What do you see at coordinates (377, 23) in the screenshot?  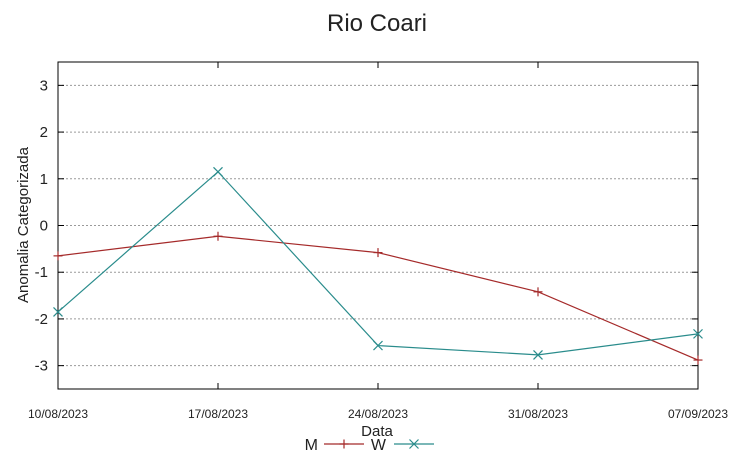 I see `chart-title: Rio Coari` at bounding box center [377, 23].